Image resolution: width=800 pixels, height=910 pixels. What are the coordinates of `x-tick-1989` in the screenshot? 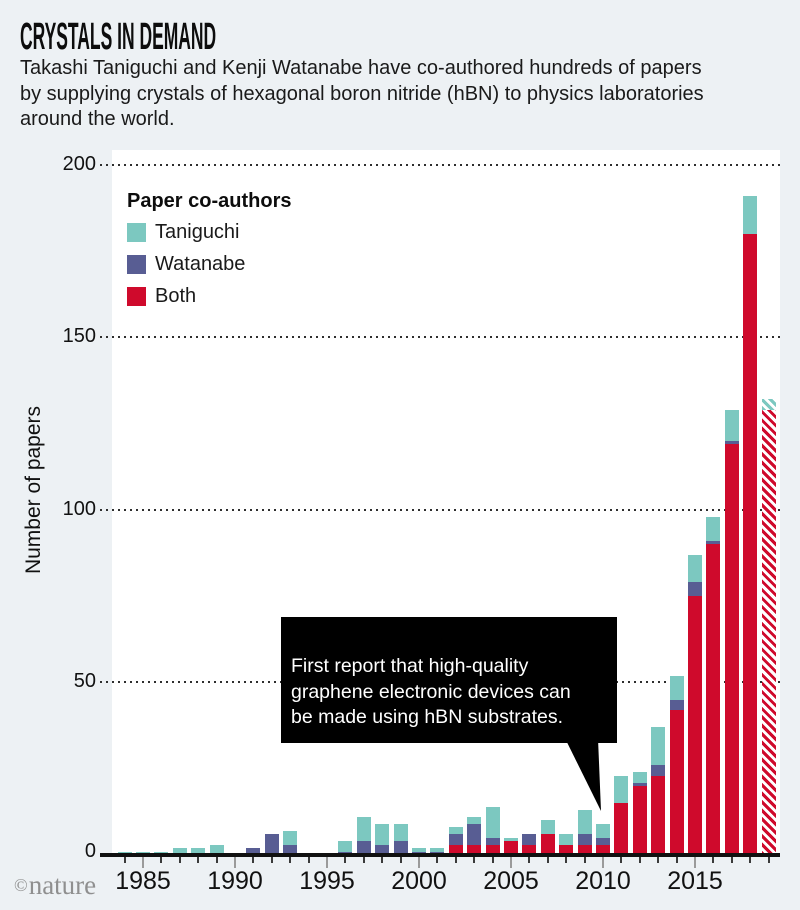 It's located at (216, 860).